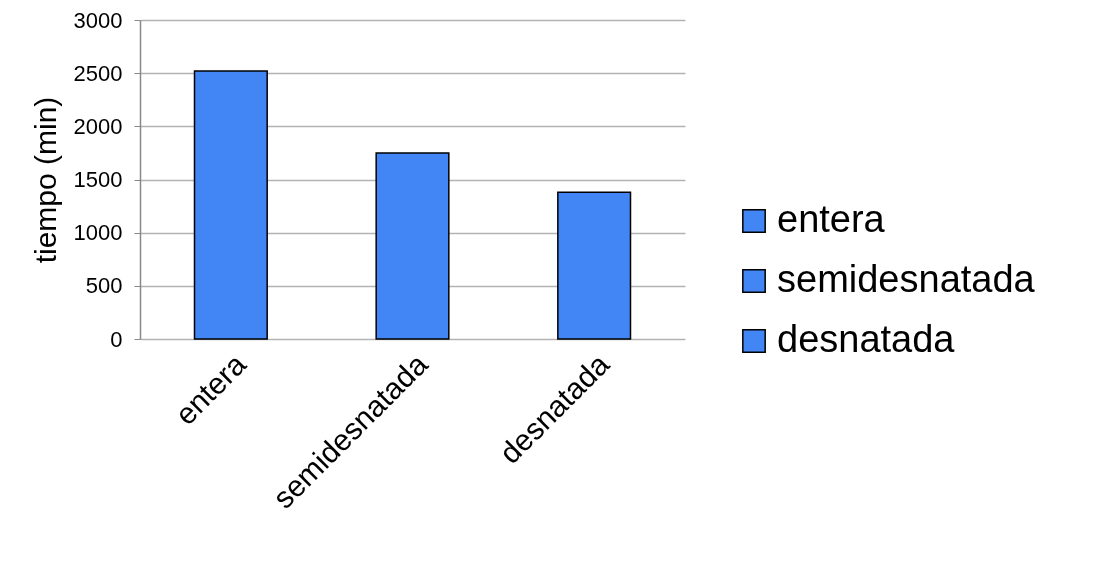 This screenshot has height=563, width=1097. Describe the element at coordinates (98, 73) in the screenshot. I see `y-tick-label: 2500` at that location.